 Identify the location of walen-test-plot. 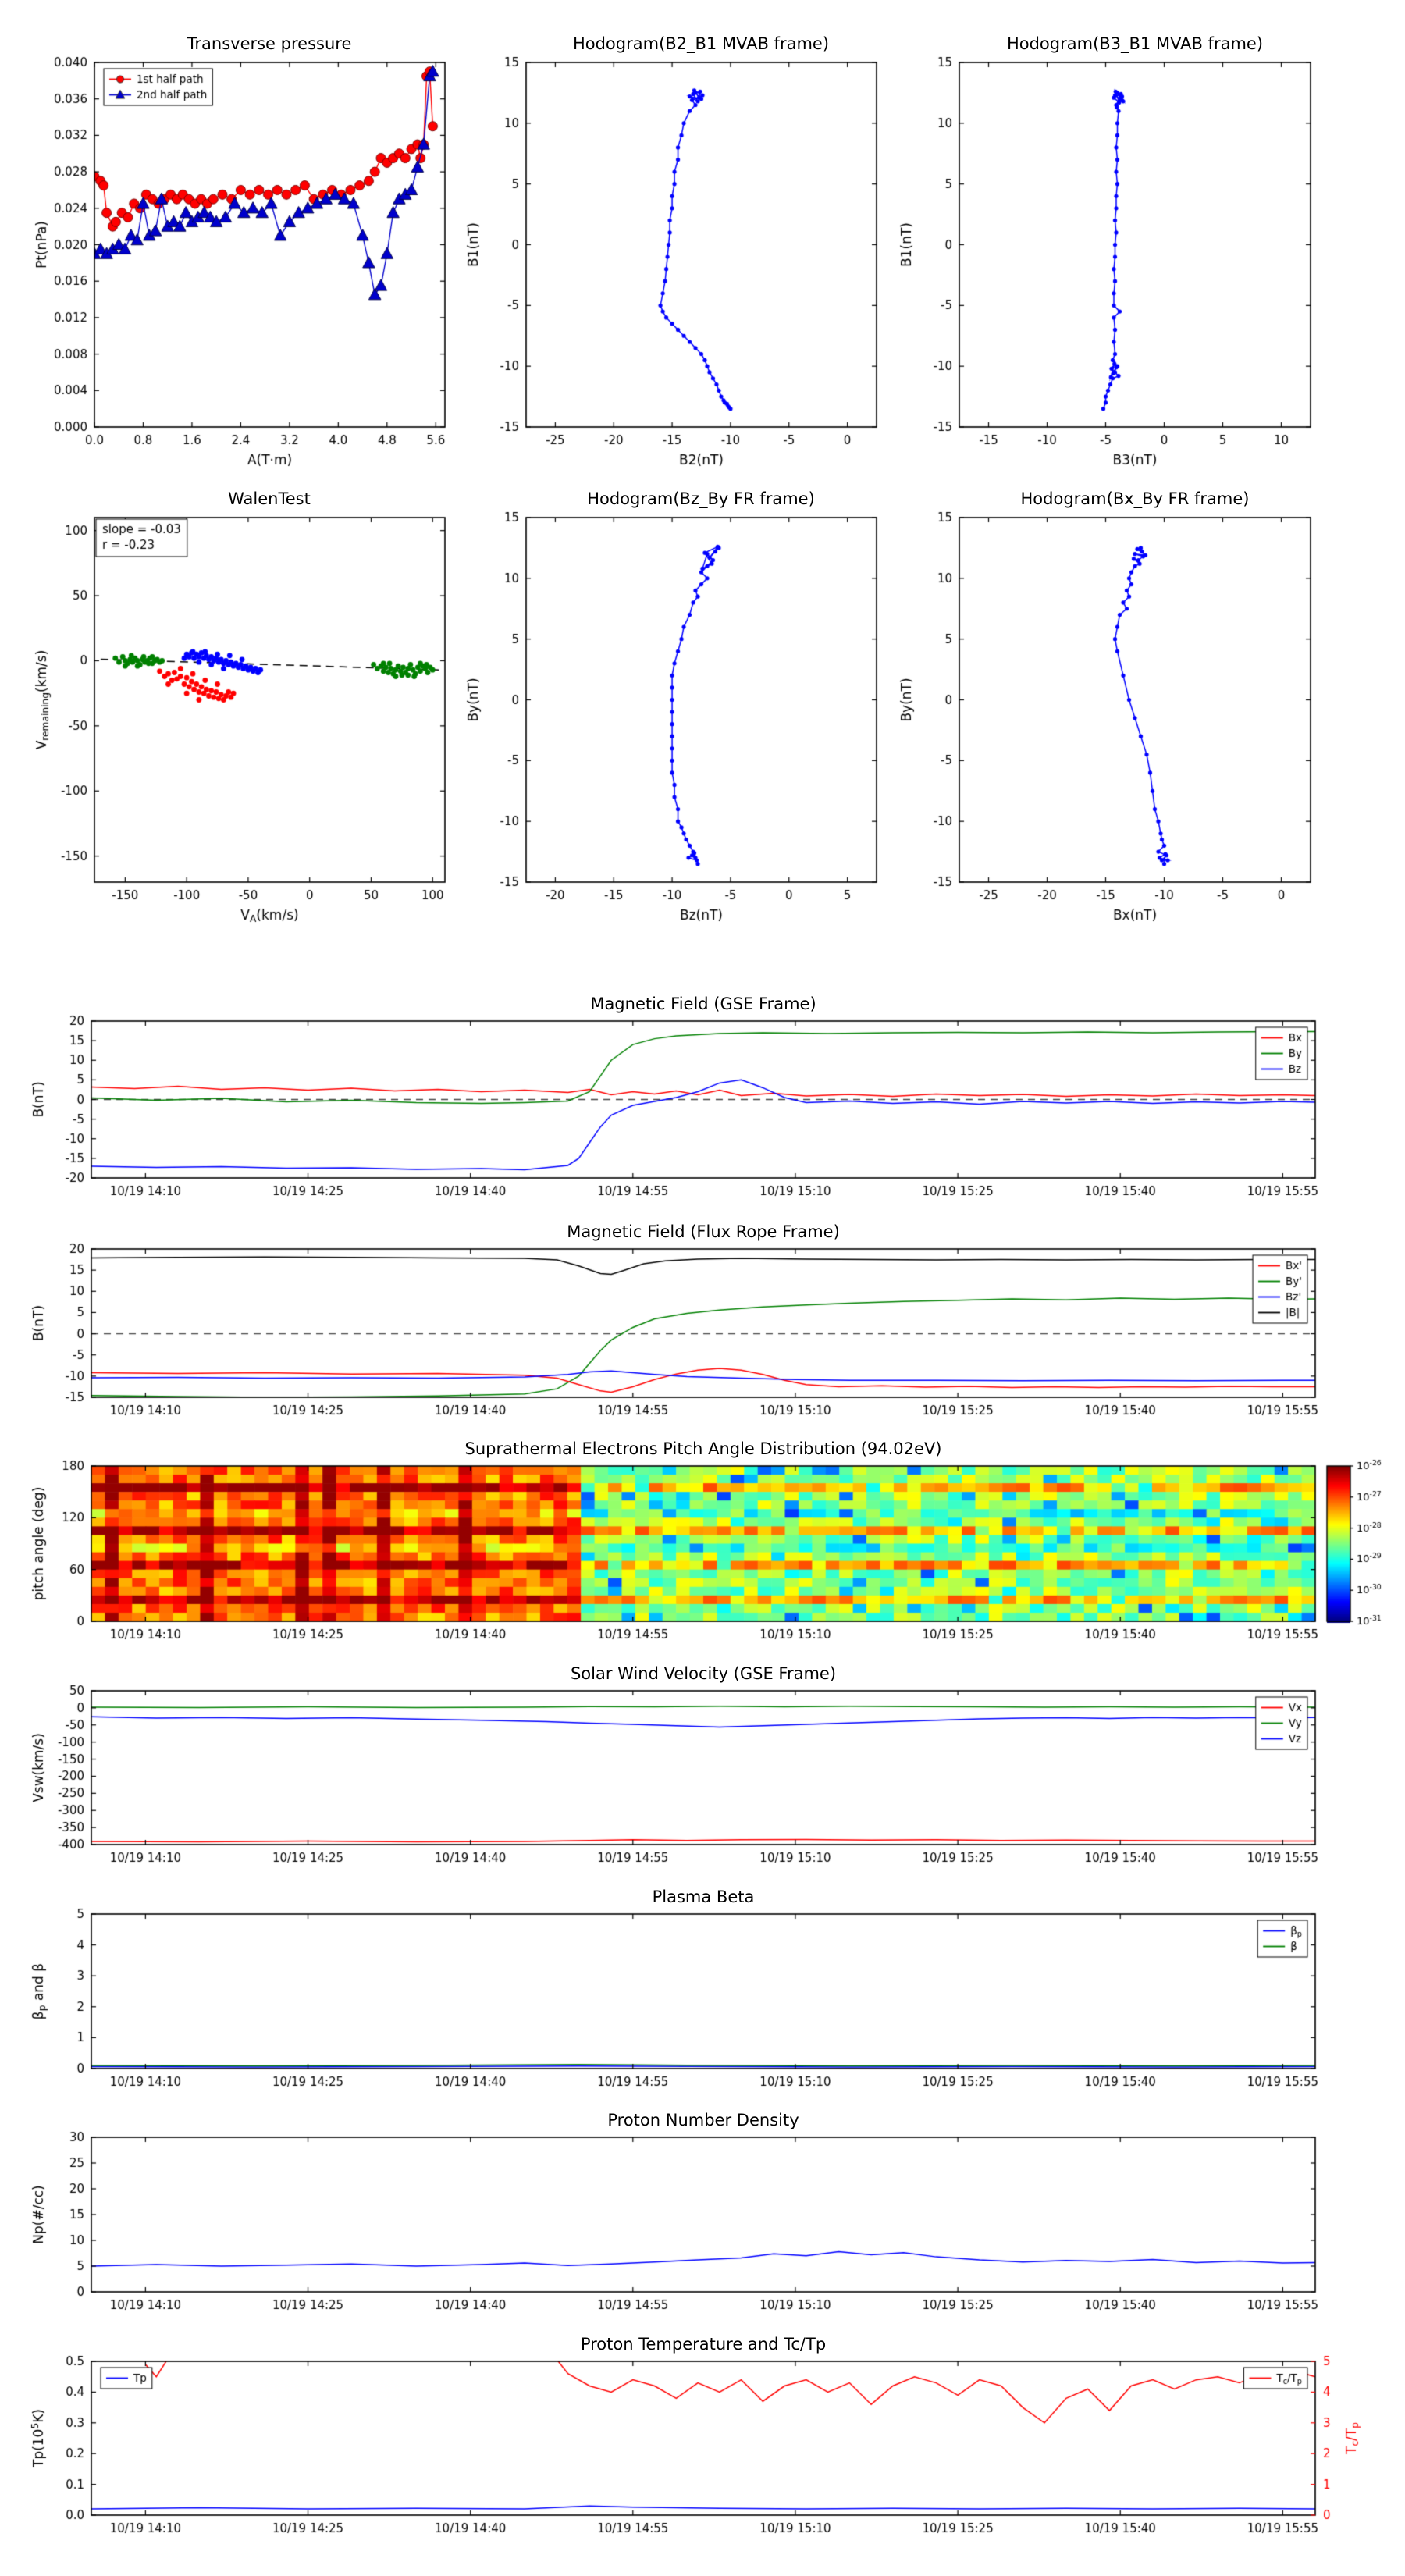
(258, 704).